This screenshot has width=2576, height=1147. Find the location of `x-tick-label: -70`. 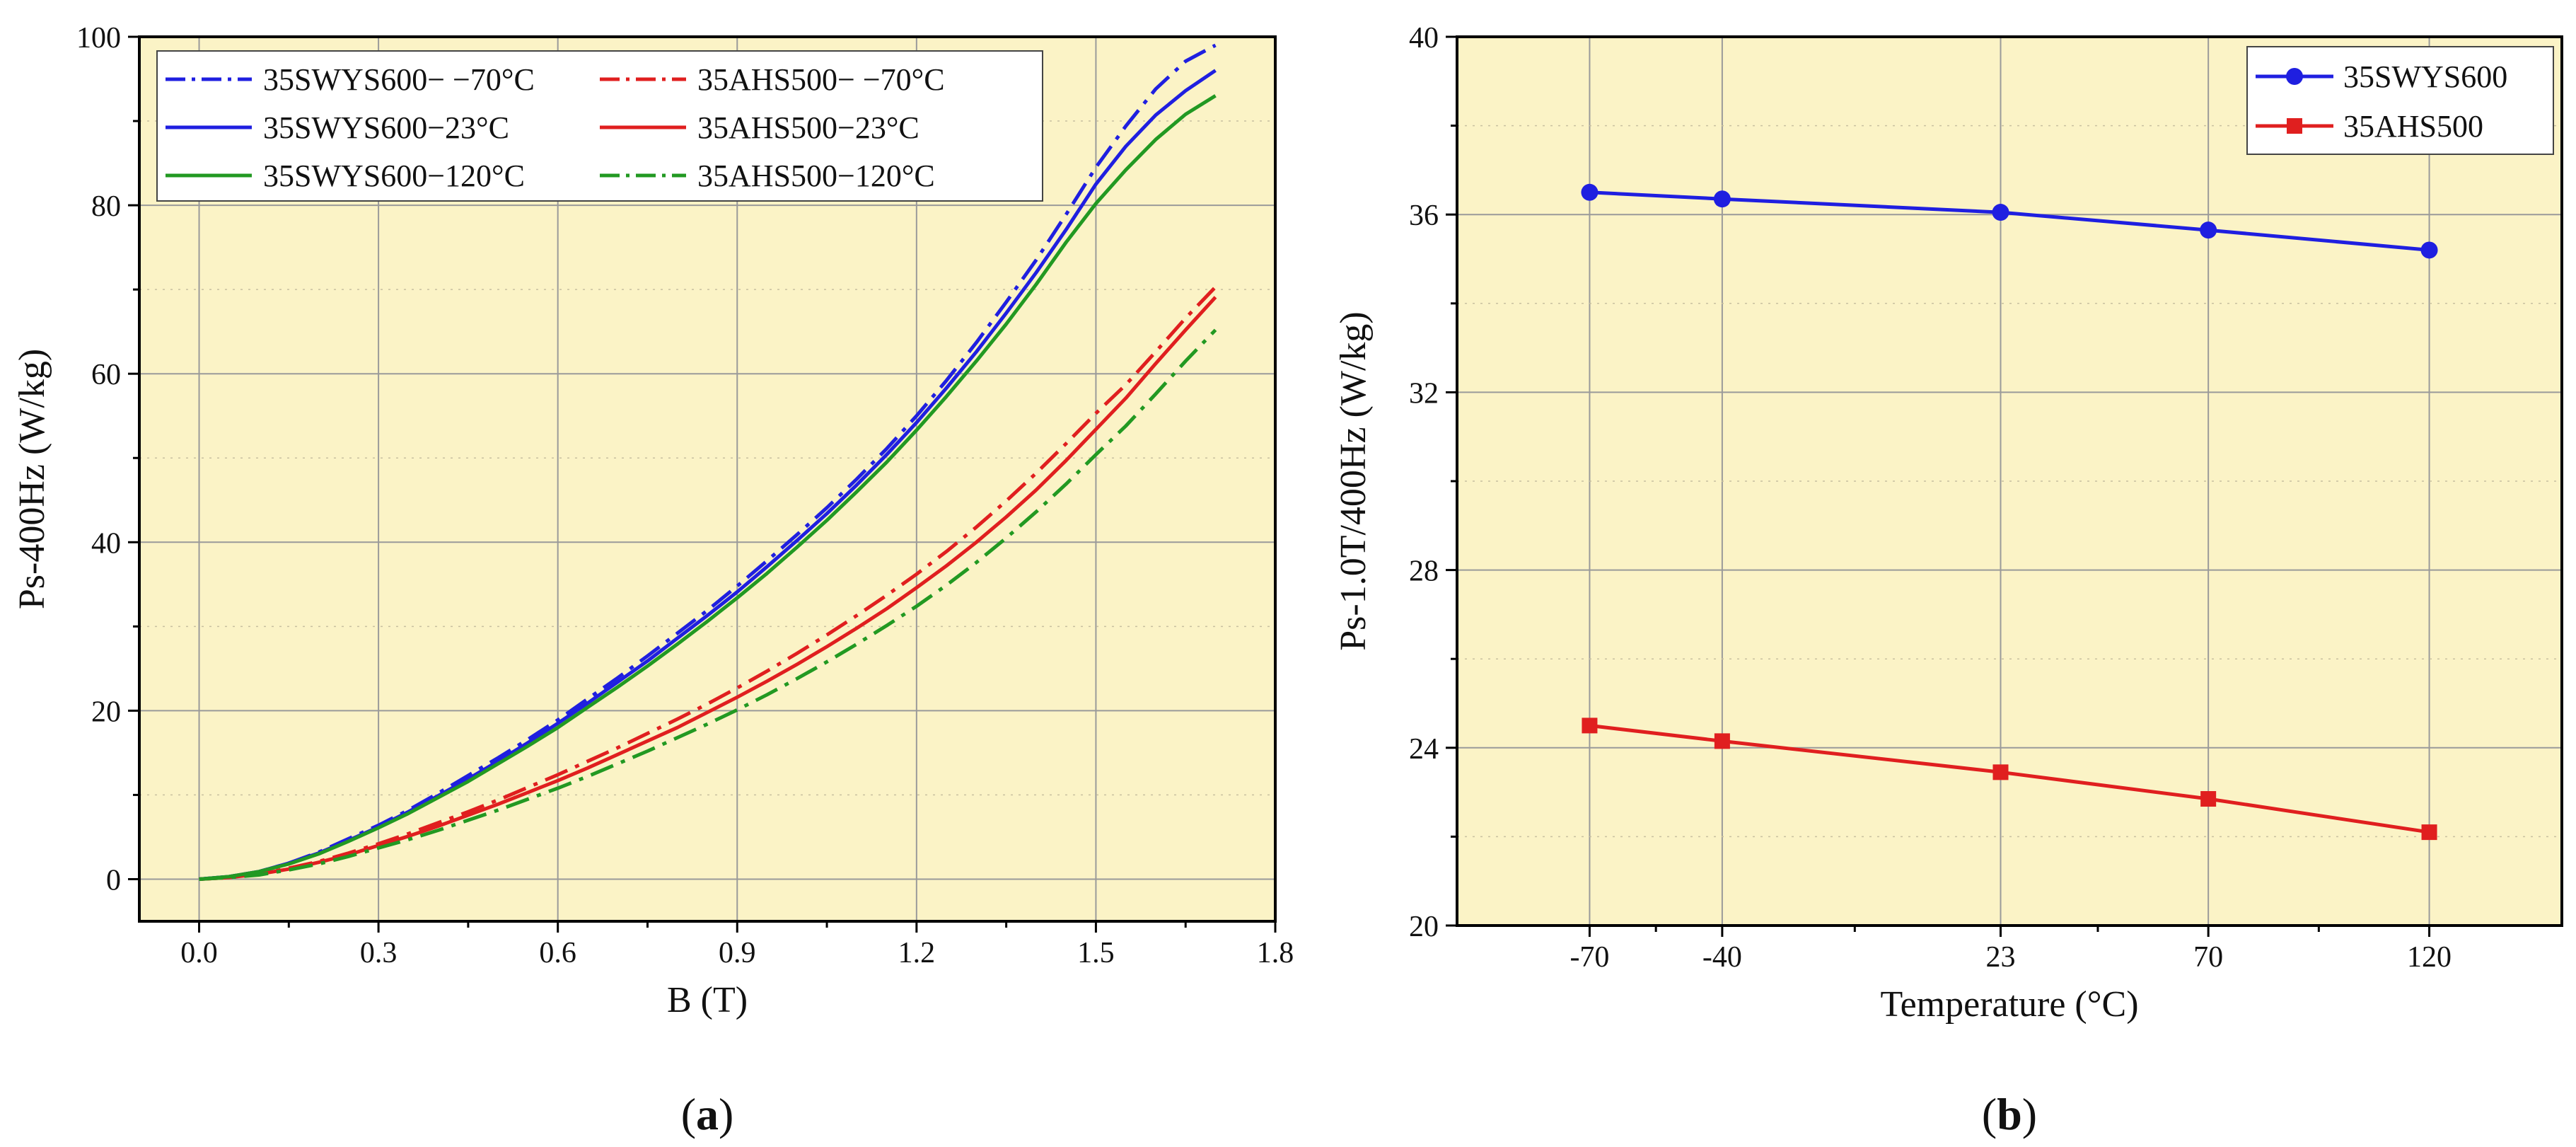

x-tick-label: -70 is located at coordinates (1589, 957).